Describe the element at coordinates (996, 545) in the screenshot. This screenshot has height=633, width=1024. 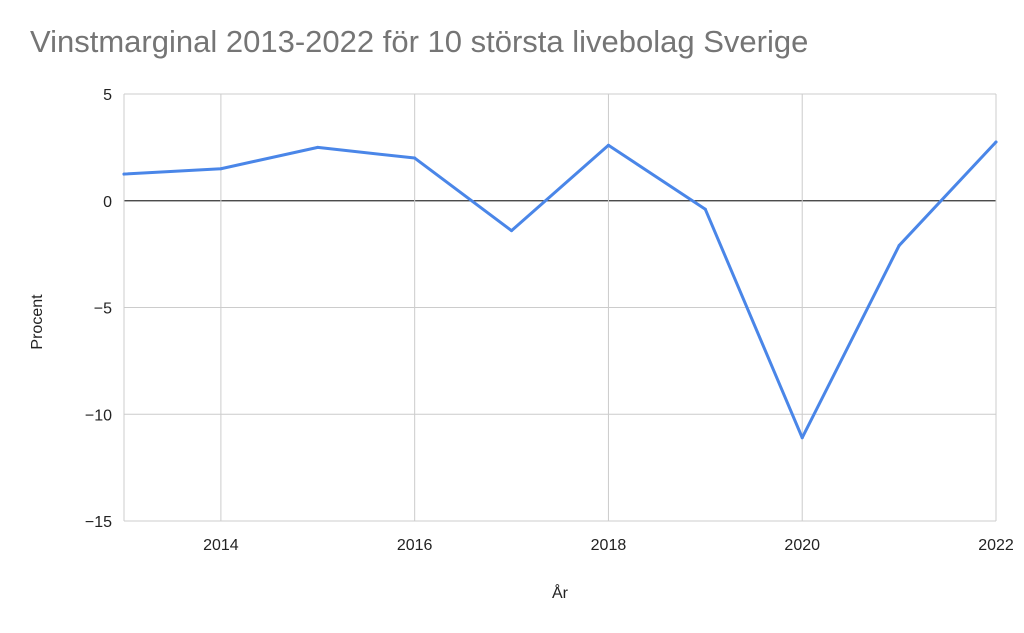
I see `x-tick-label: 2022` at that location.